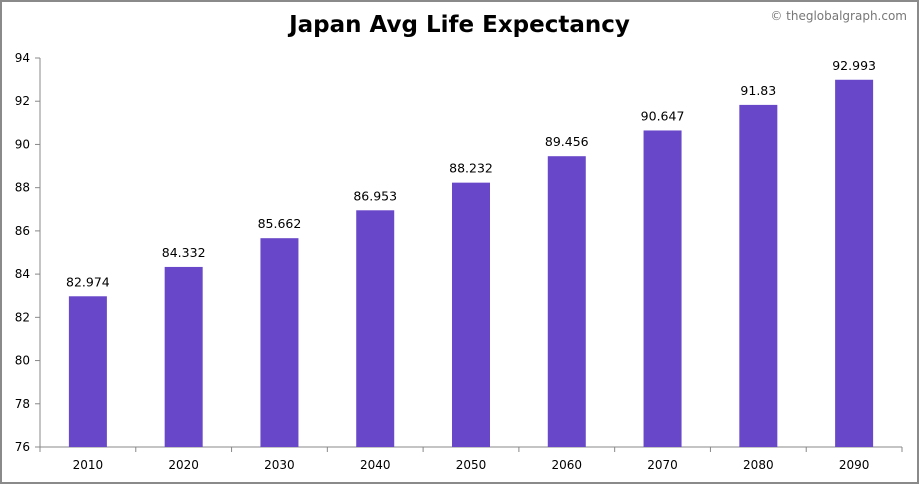 The image size is (919, 484). Describe the element at coordinates (279, 465) in the screenshot. I see `x-tick-label: 2030` at that location.